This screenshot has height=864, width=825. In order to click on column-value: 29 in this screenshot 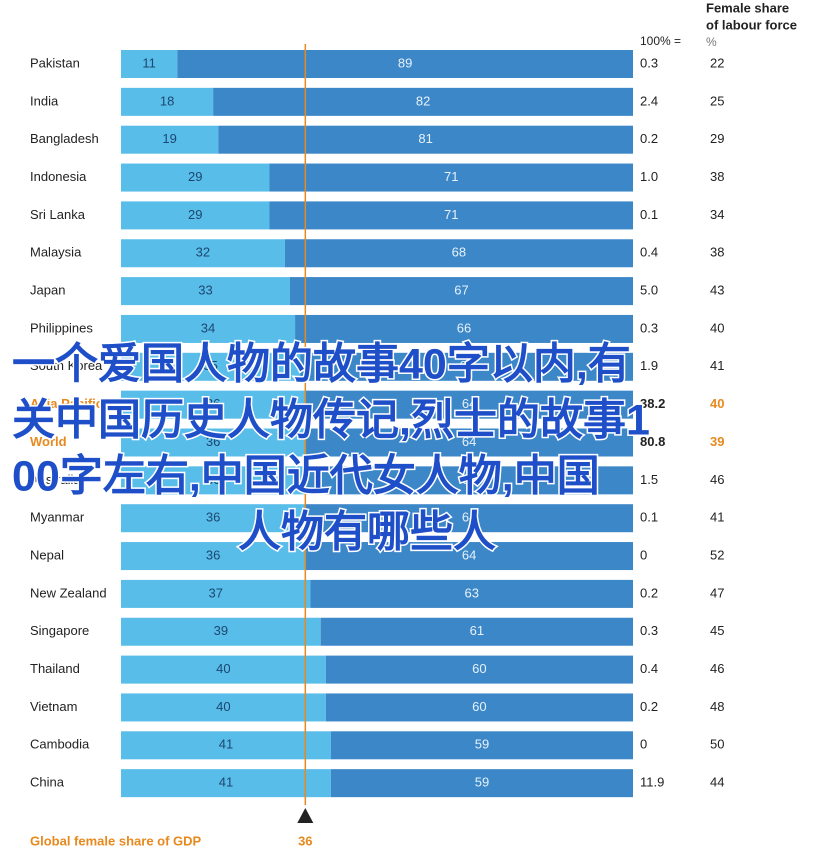, I will do `click(717, 138)`.